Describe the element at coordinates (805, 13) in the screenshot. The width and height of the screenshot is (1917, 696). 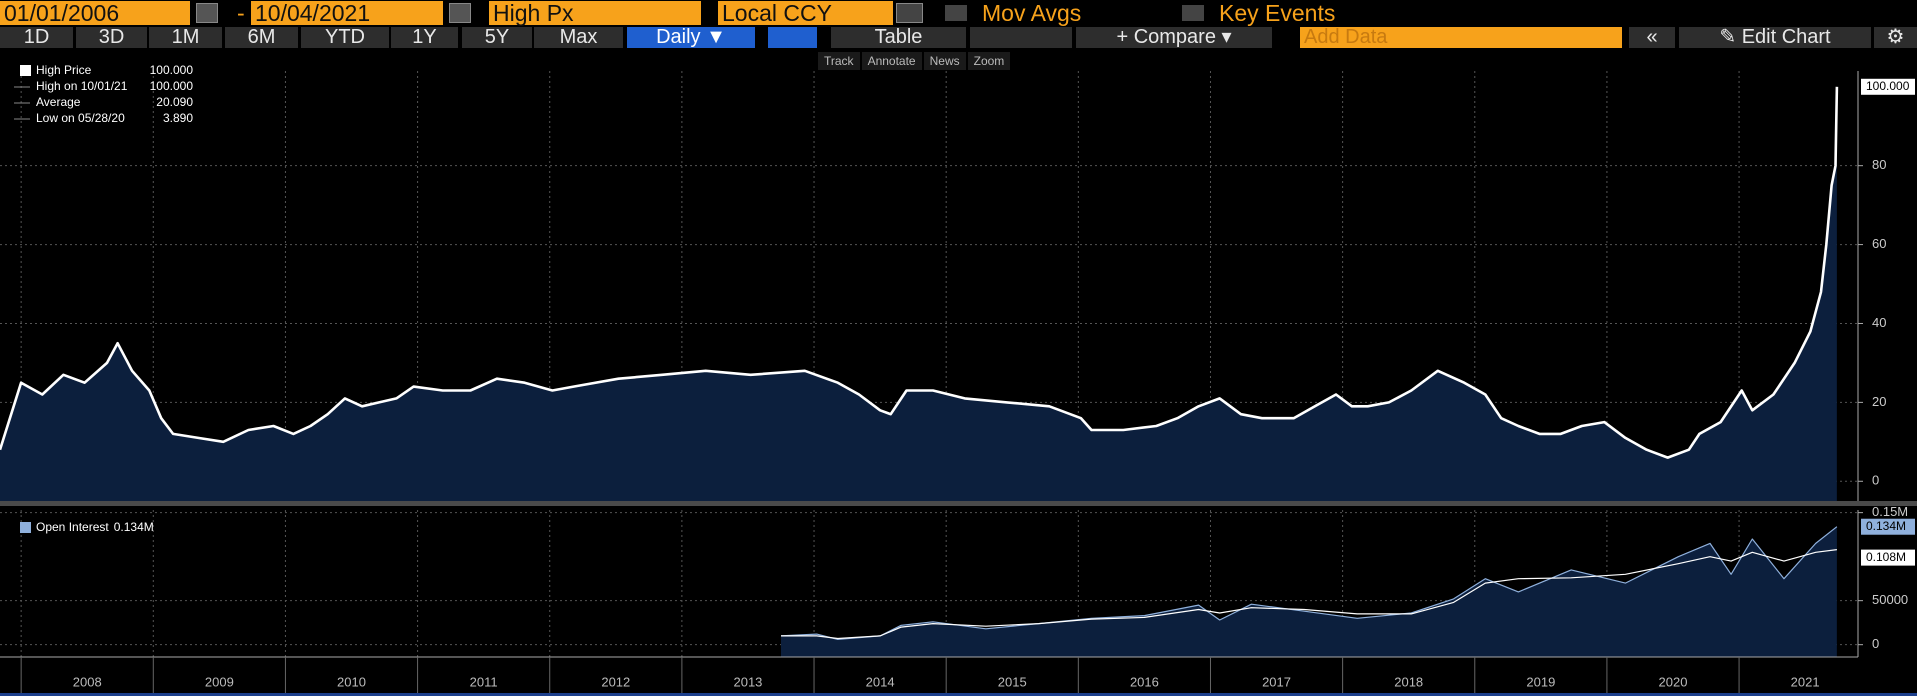
I see `currency-select: Local CCY` at that location.